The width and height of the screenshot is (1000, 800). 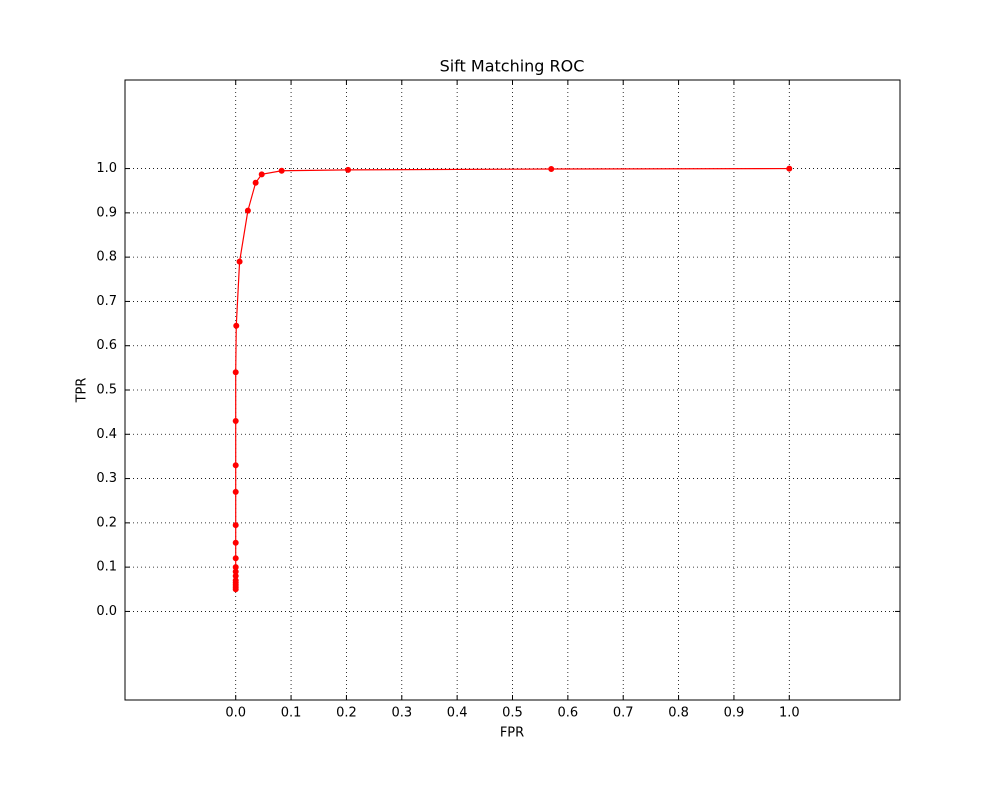 What do you see at coordinates (106, 301) in the screenshot?
I see `y-tick-label: 0.7` at bounding box center [106, 301].